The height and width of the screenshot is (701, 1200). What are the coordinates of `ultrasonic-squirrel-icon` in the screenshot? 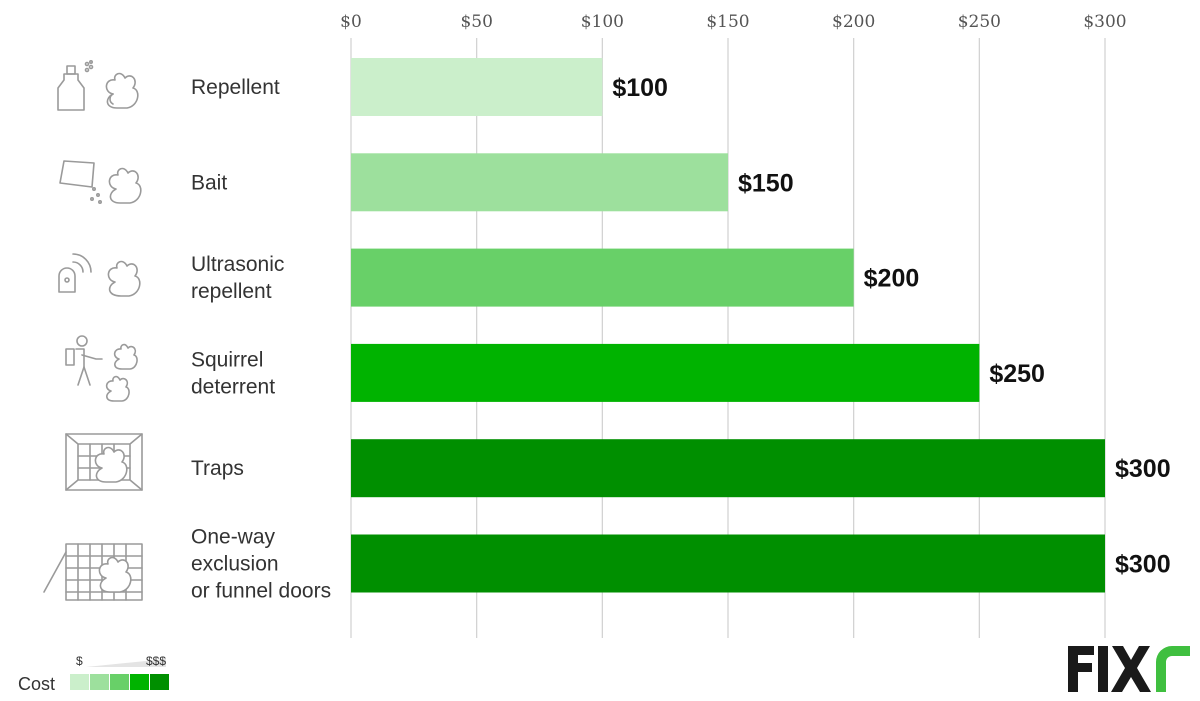 It's located at (99, 275).